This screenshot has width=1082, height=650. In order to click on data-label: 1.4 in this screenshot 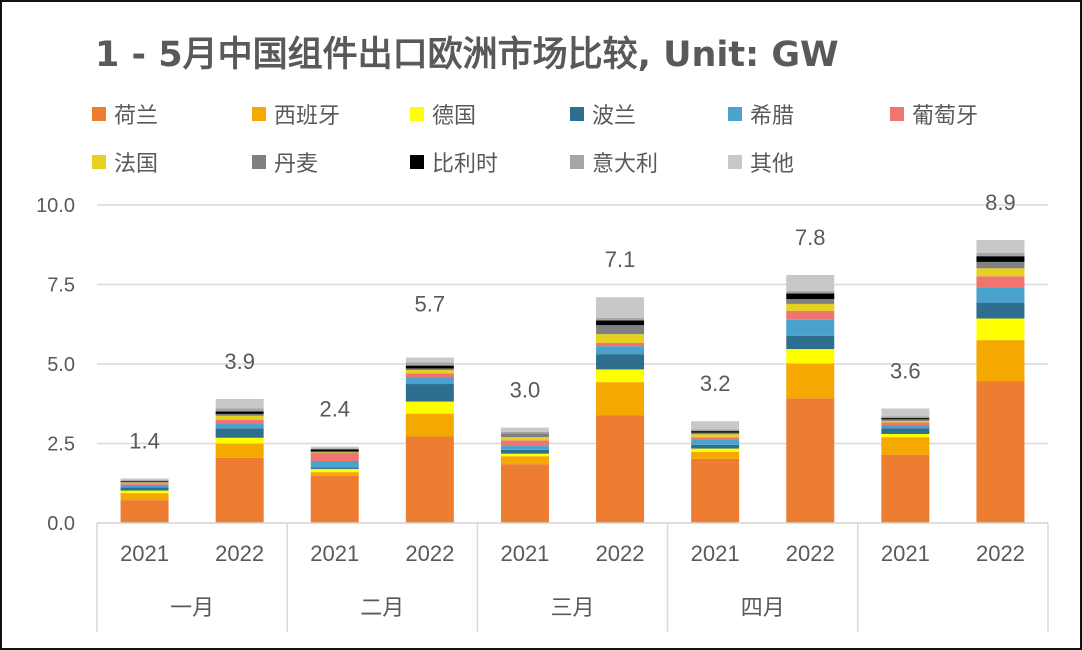, I will do `click(144, 440)`.